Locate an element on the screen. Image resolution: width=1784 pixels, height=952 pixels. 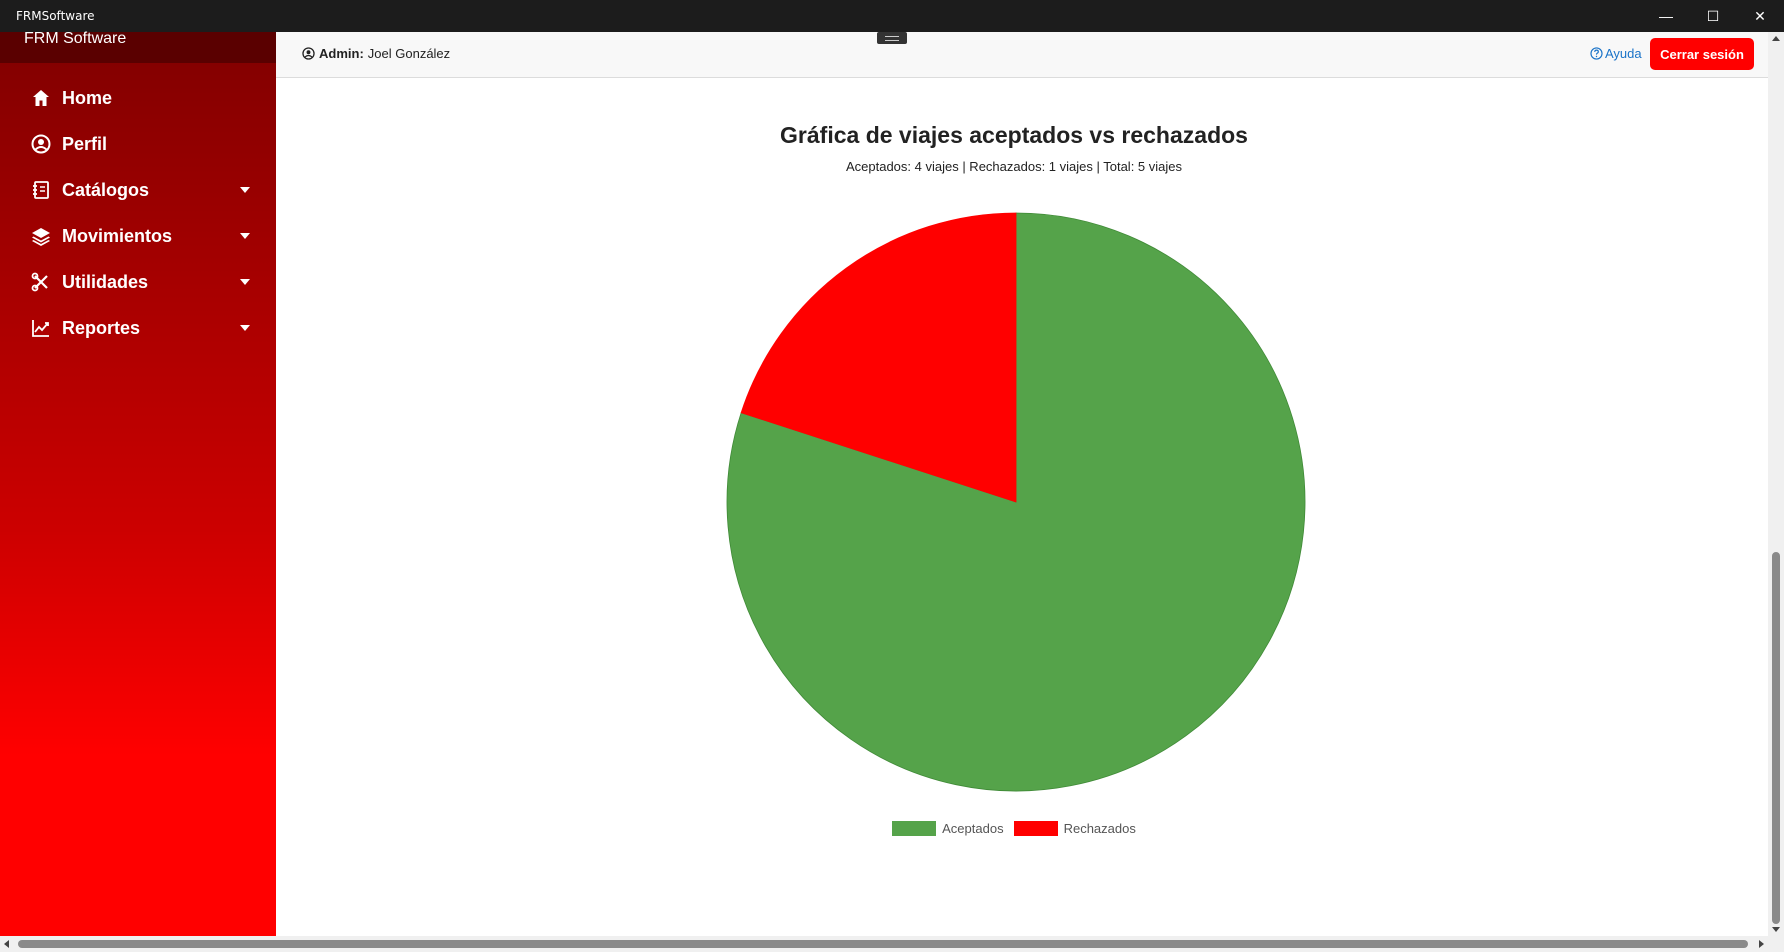
sidebar-item-movimientos: Movimientos is located at coordinates (138, 236).